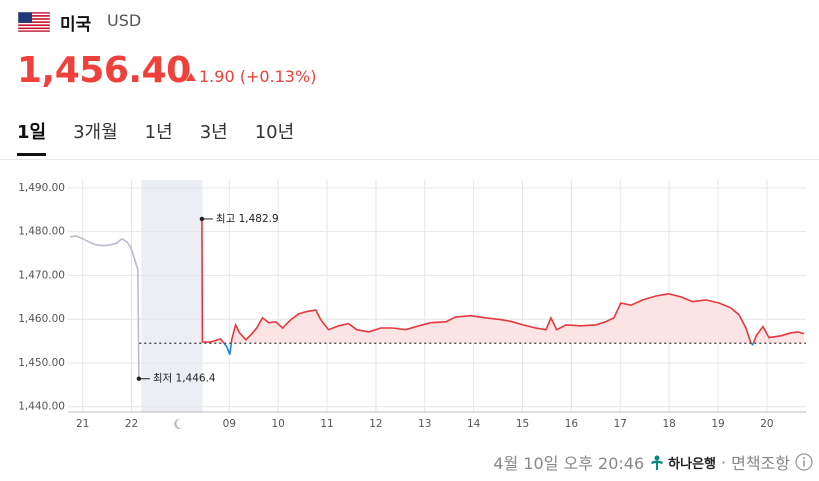 The width and height of the screenshot is (819, 481). Describe the element at coordinates (32, 137) in the screenshot. I see `tab: 1일` at that location.